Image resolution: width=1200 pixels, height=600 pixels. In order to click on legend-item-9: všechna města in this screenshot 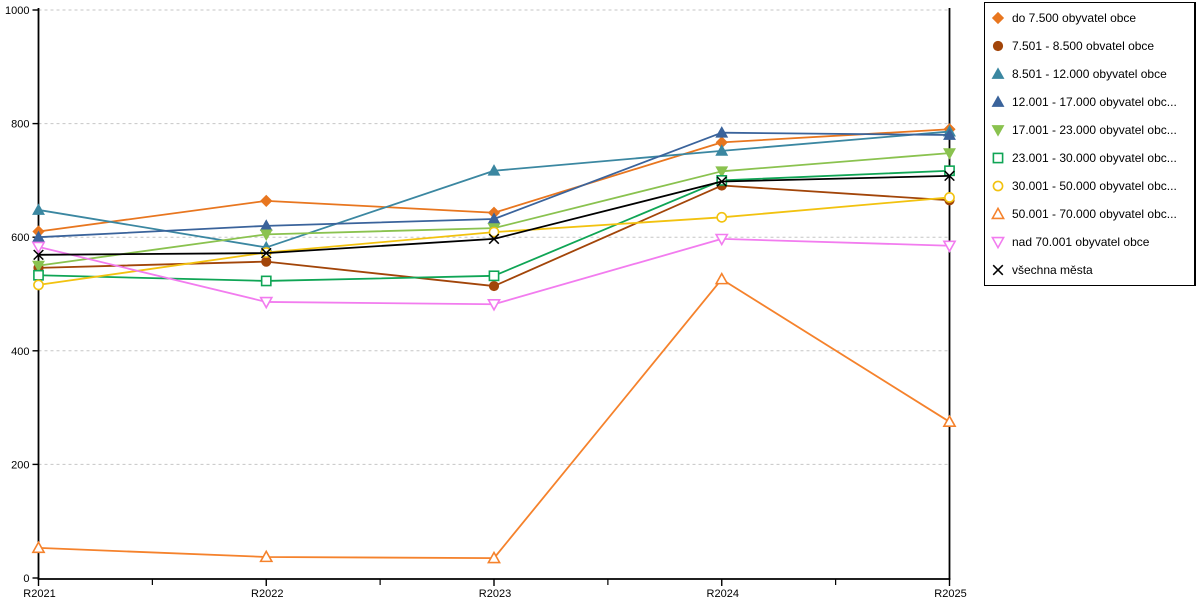, I will do `click(1089, 270)`.